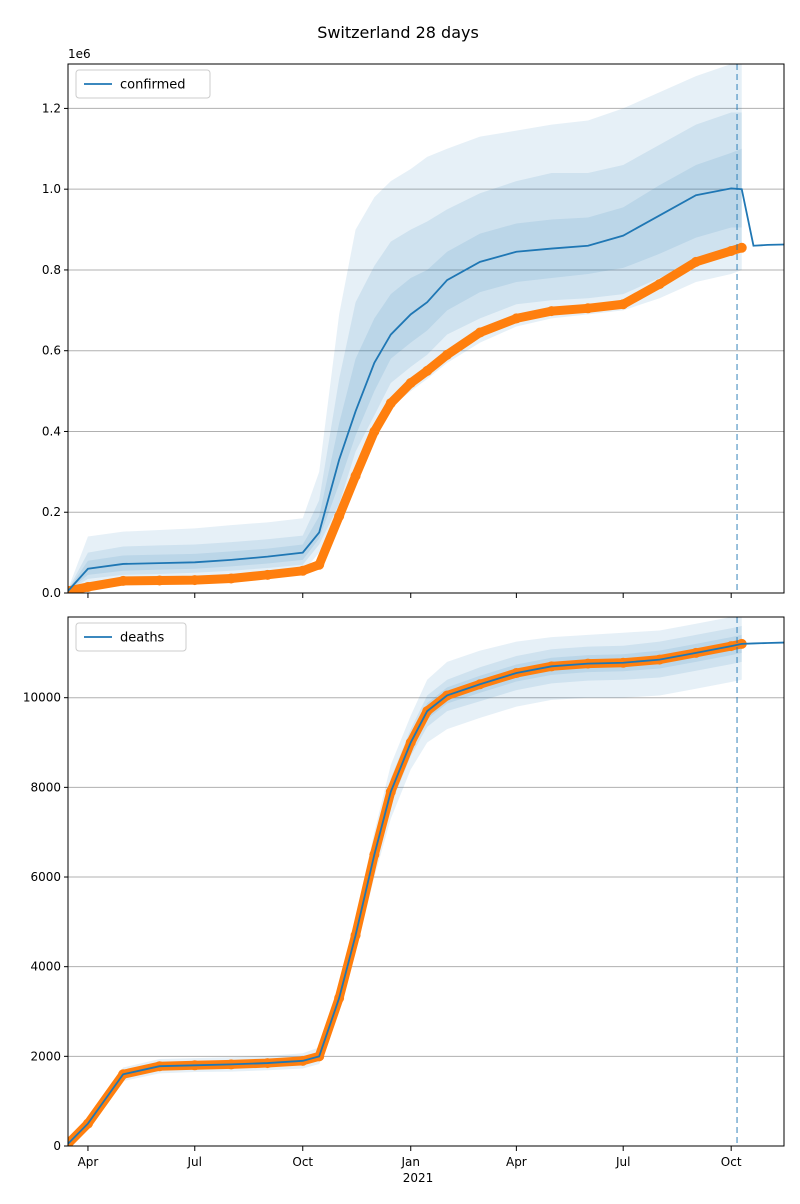 This screenshot has height=1204, width=800. I want to click on legend: confirmed, so click(143, 84).